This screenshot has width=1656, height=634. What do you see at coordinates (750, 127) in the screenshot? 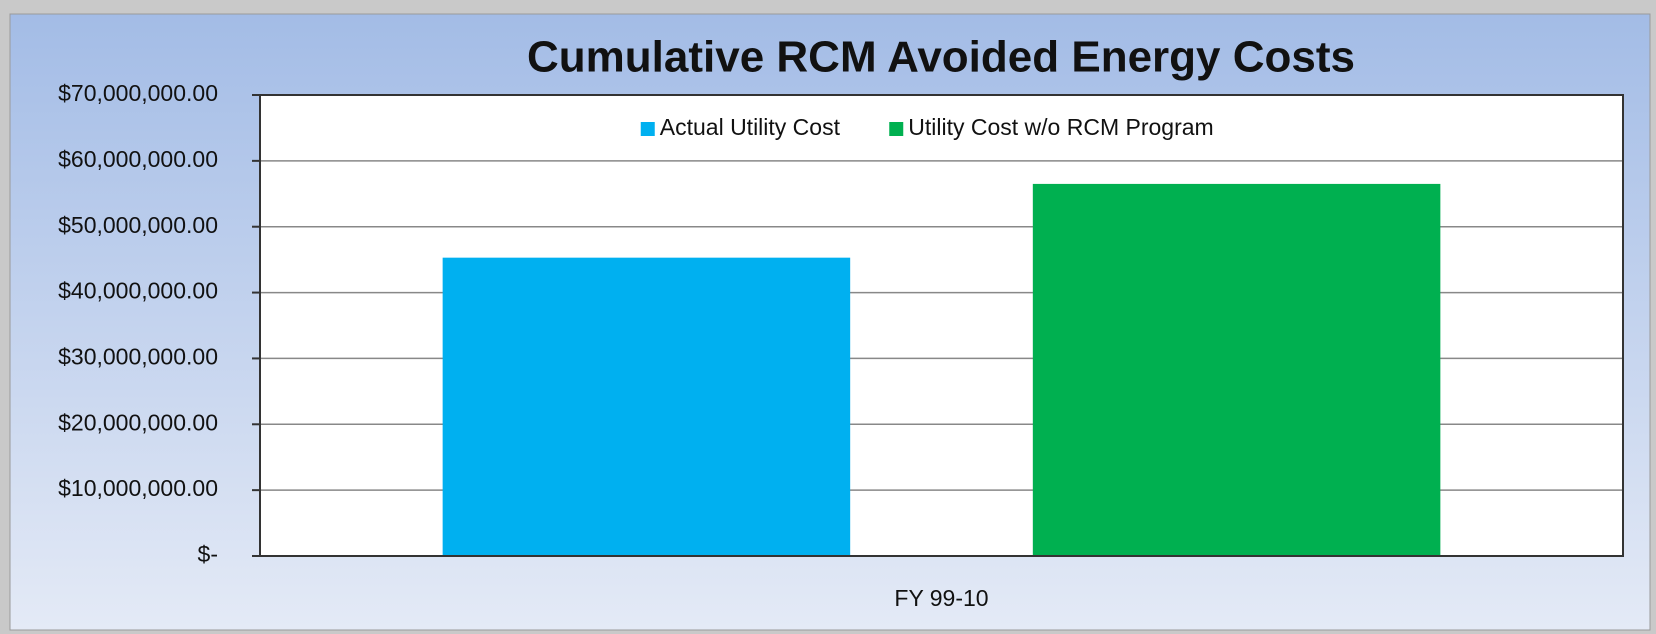
I see `legend-label: Actual Utility Cost` at bounding box center [750, 127].